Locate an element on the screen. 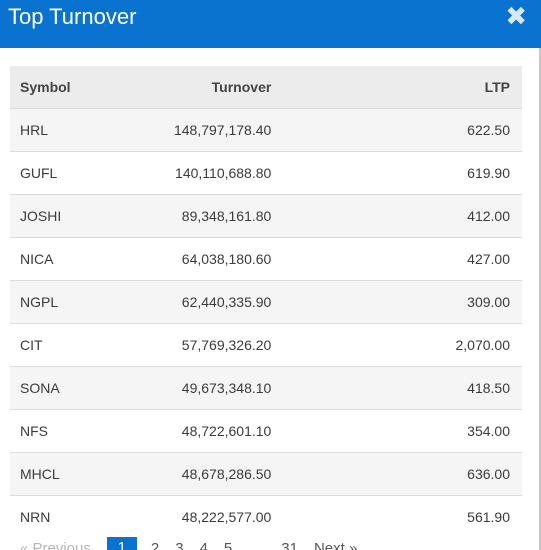 Image resolution: width=541 pixels, height=550 pixels. close-icon: ✖ is located at coordinates (516, 17).